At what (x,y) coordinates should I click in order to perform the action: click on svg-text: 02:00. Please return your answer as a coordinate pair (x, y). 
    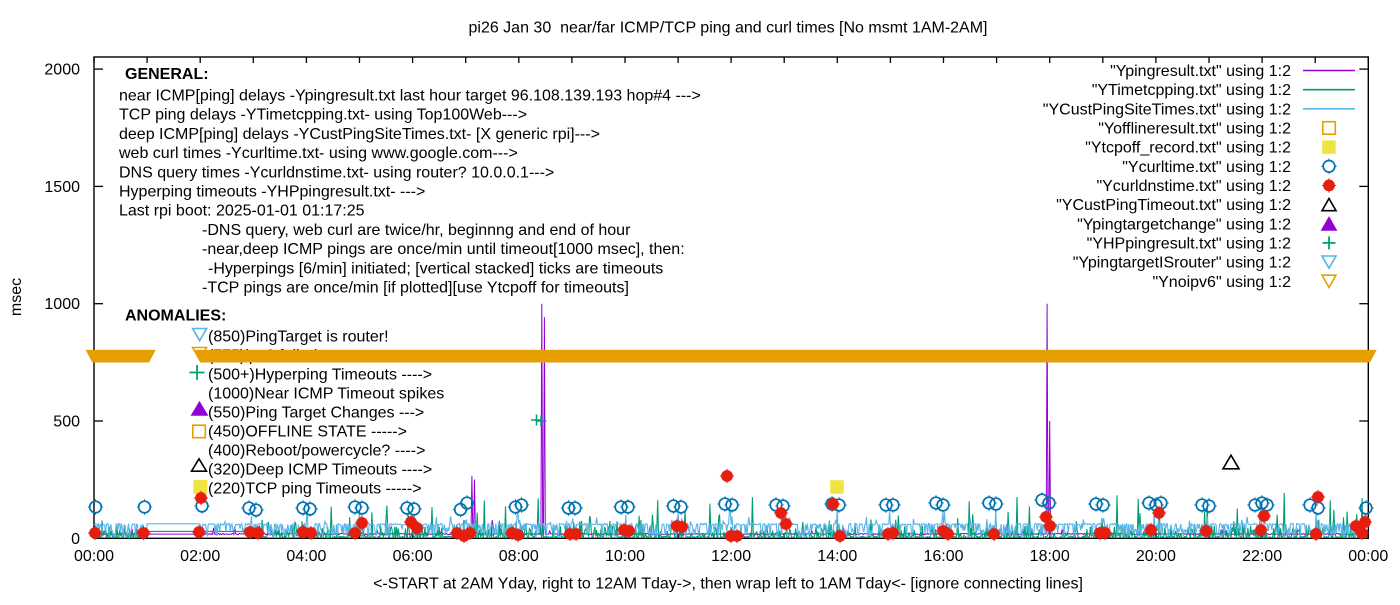
    Looking at the image, I should click on (200, 556).